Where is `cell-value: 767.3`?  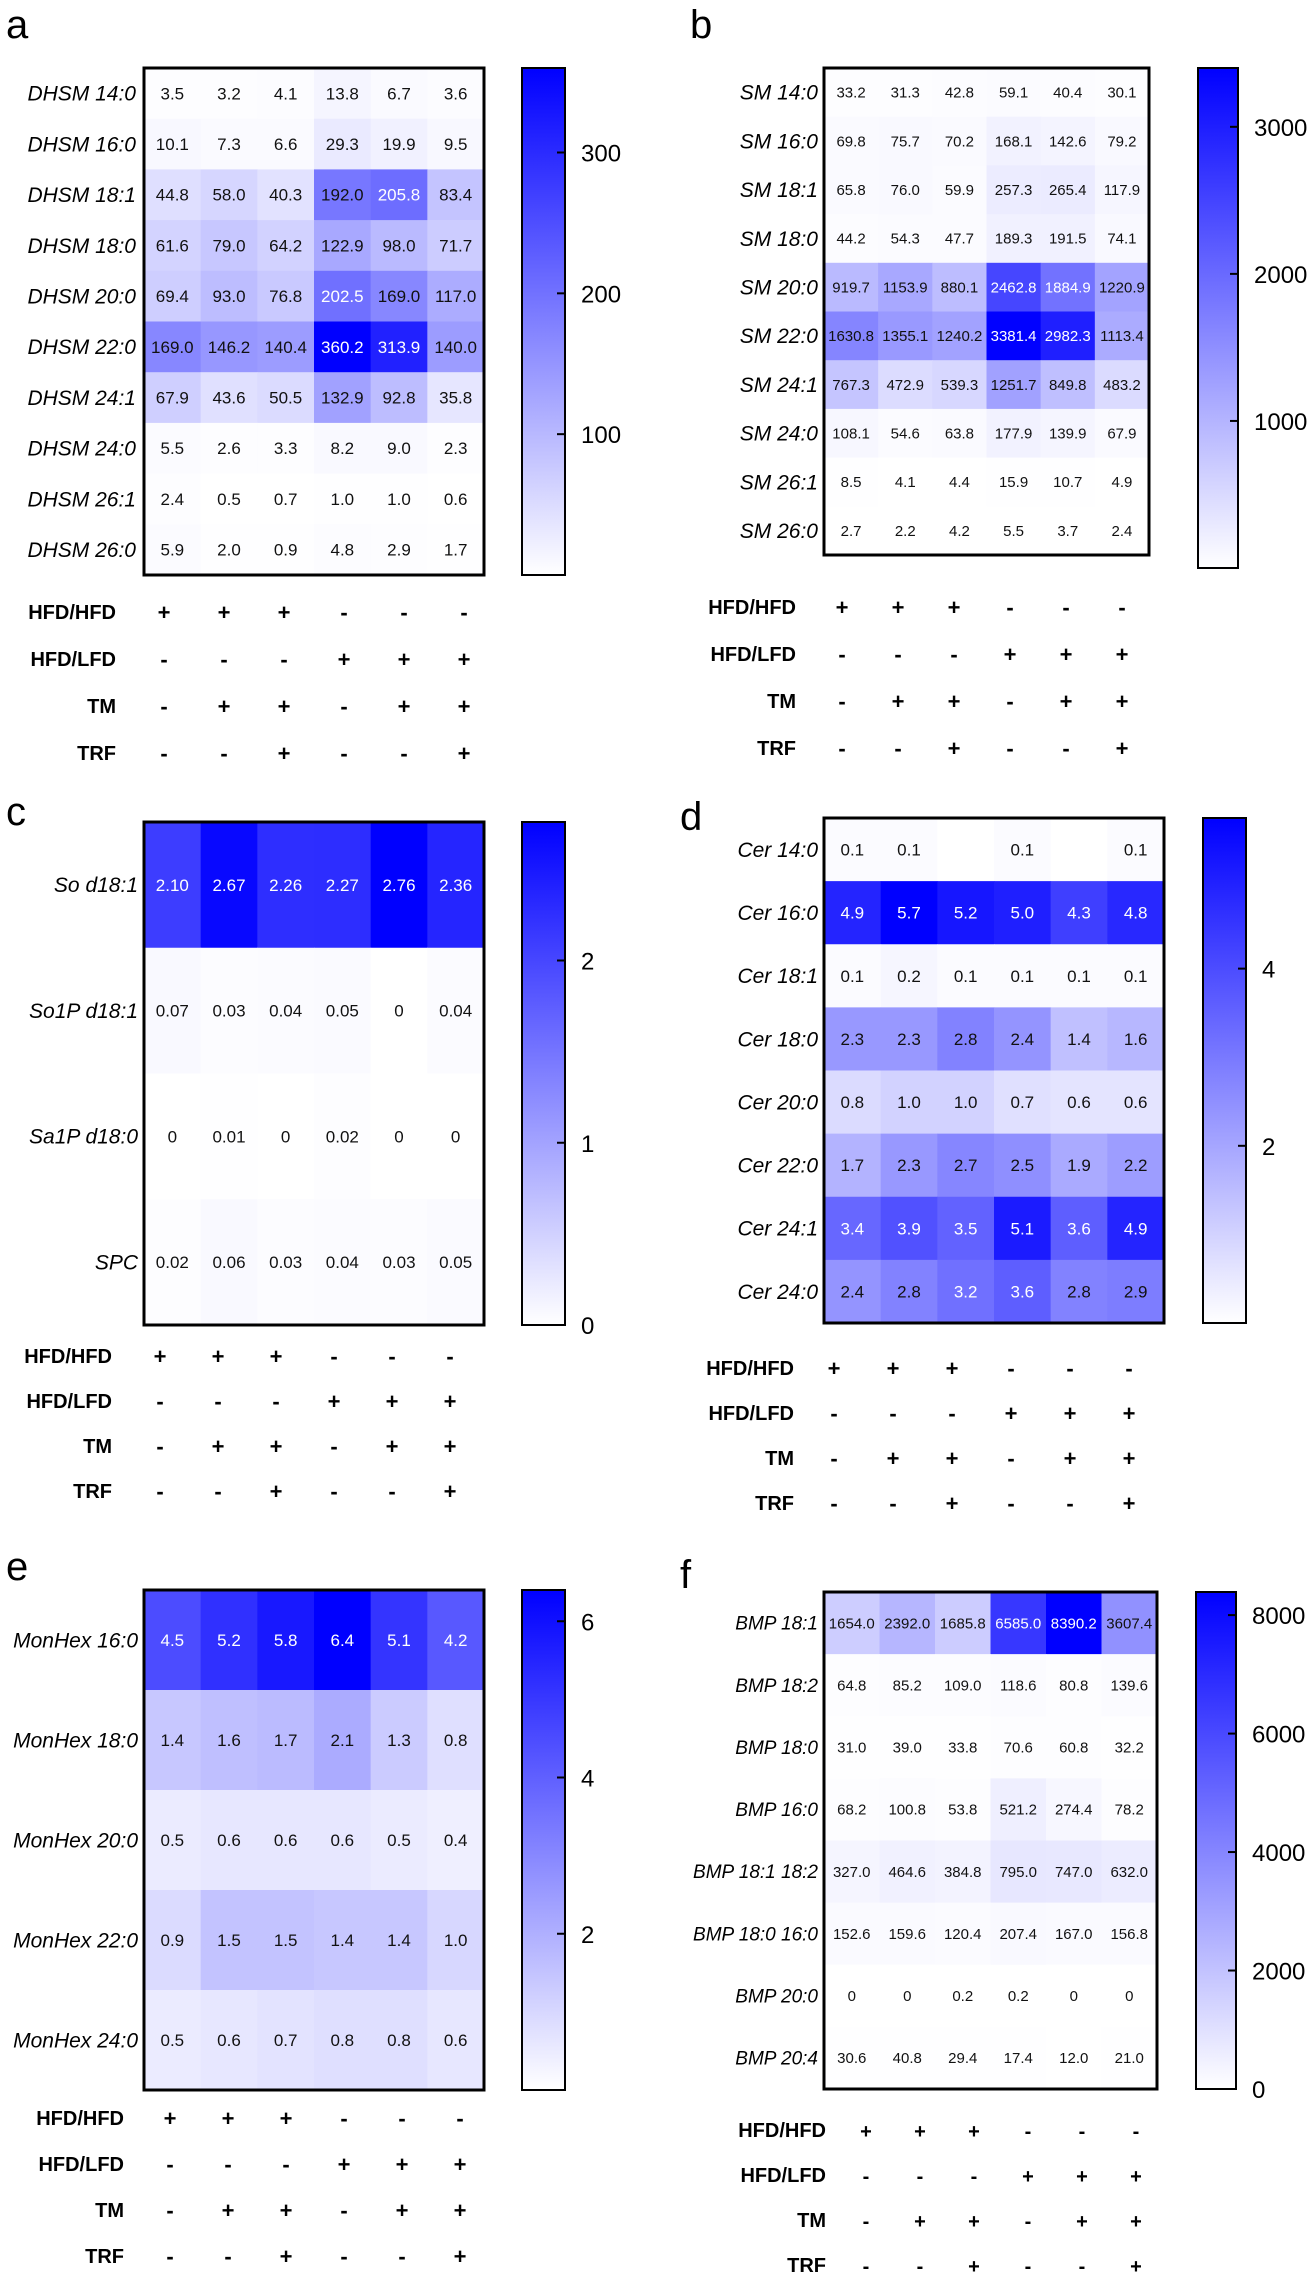 cell-value: 767.3 is located at coordinates (851, 385).